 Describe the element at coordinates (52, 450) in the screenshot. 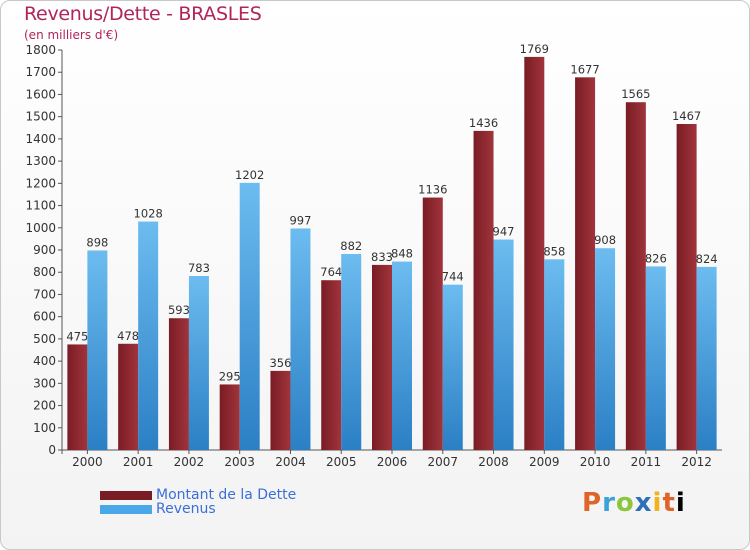

I see `y-tick-label: 0` at that location.